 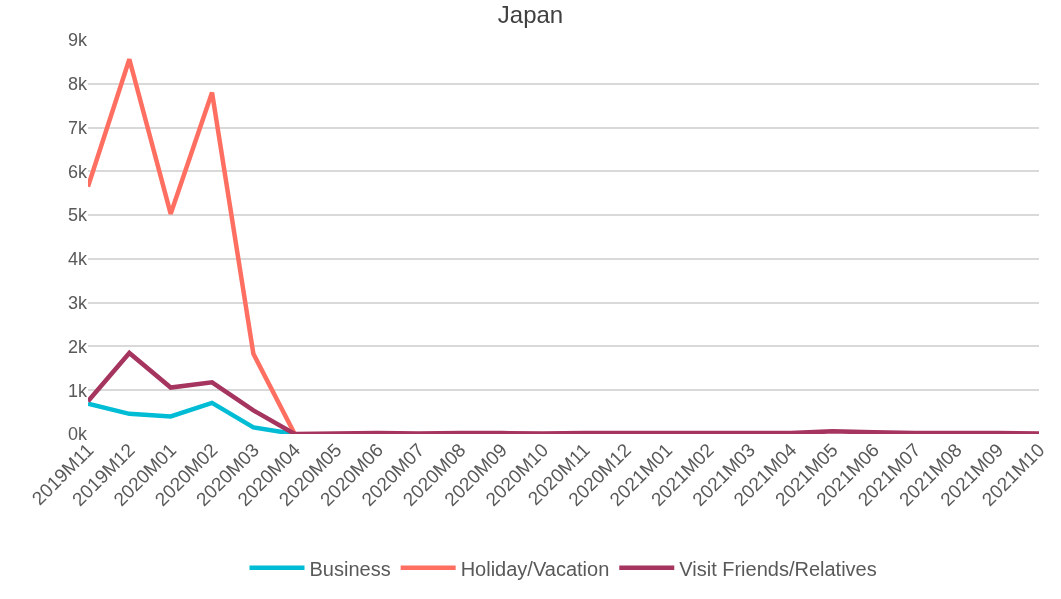 I want to click on y-tick-label: 8k, so click(x=77, y=84).